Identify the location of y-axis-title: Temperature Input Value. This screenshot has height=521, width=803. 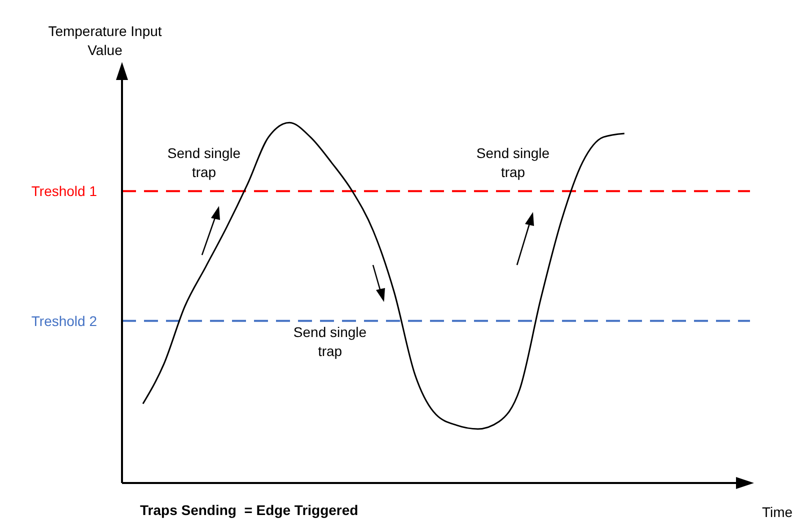
(105, 41).